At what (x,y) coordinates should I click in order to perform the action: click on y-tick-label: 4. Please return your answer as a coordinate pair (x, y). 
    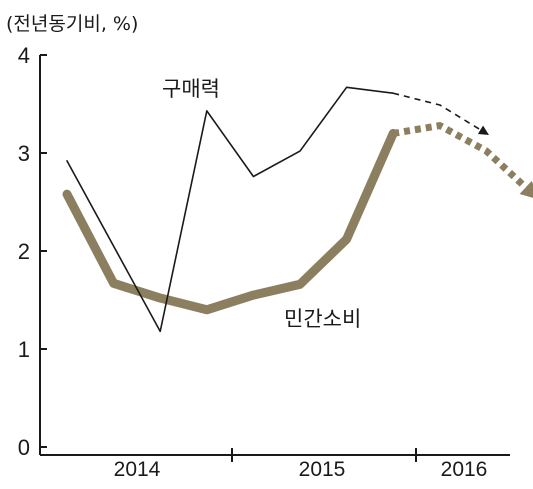
    Looking at the image, I should click on (24, 55).